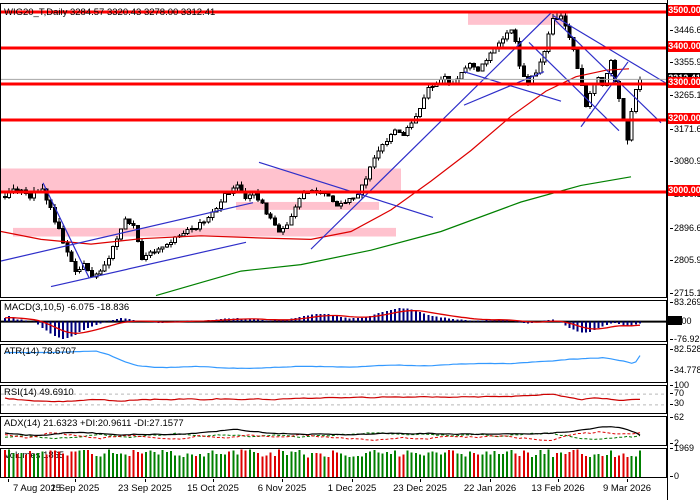 The image size is (700, 500). I want to click on macd-canvas, so click(333, 321).